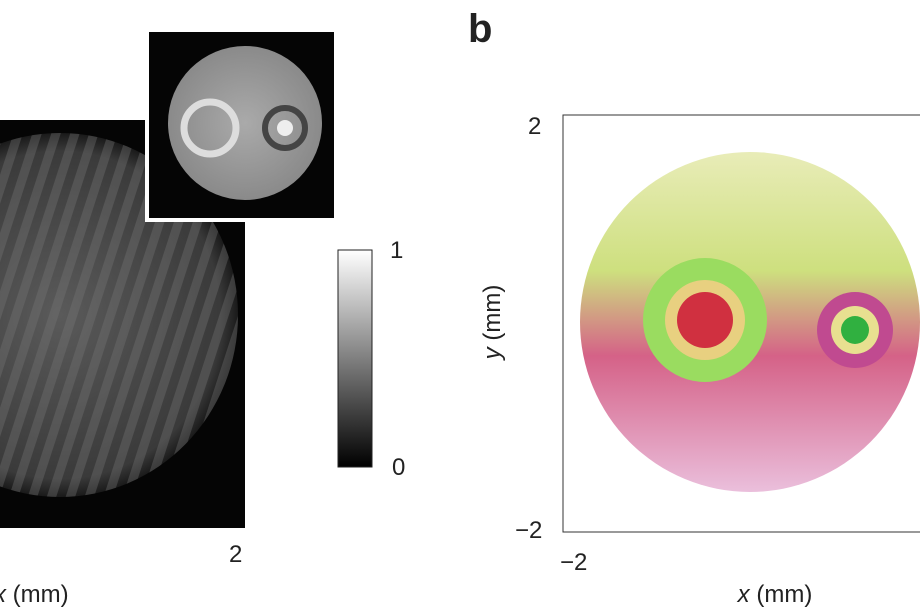 This screenshot has width=920, height=613. Describe the element at coordinates (534, 126) in the screenshot. I see `y-tick-label: 2` at that location.